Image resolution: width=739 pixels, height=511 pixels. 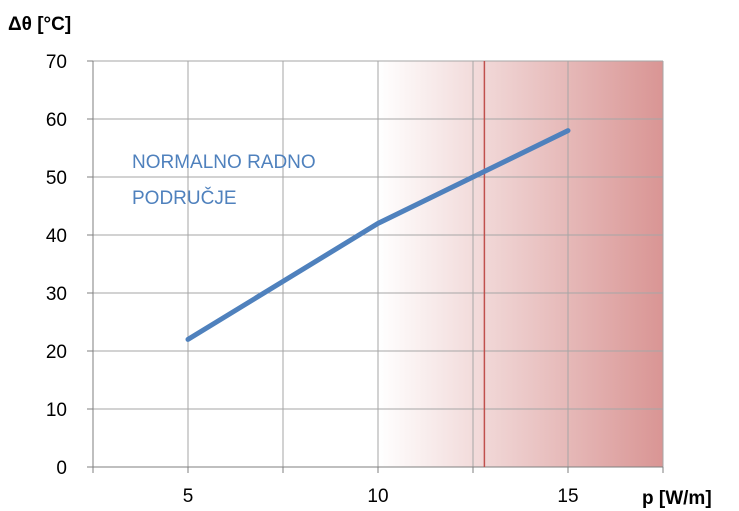 What do you see at coordinates (224, 162) in the screenshot?
I see `region-label-line-1: NORMALNO RADNO` at bounding box center [224, 162].